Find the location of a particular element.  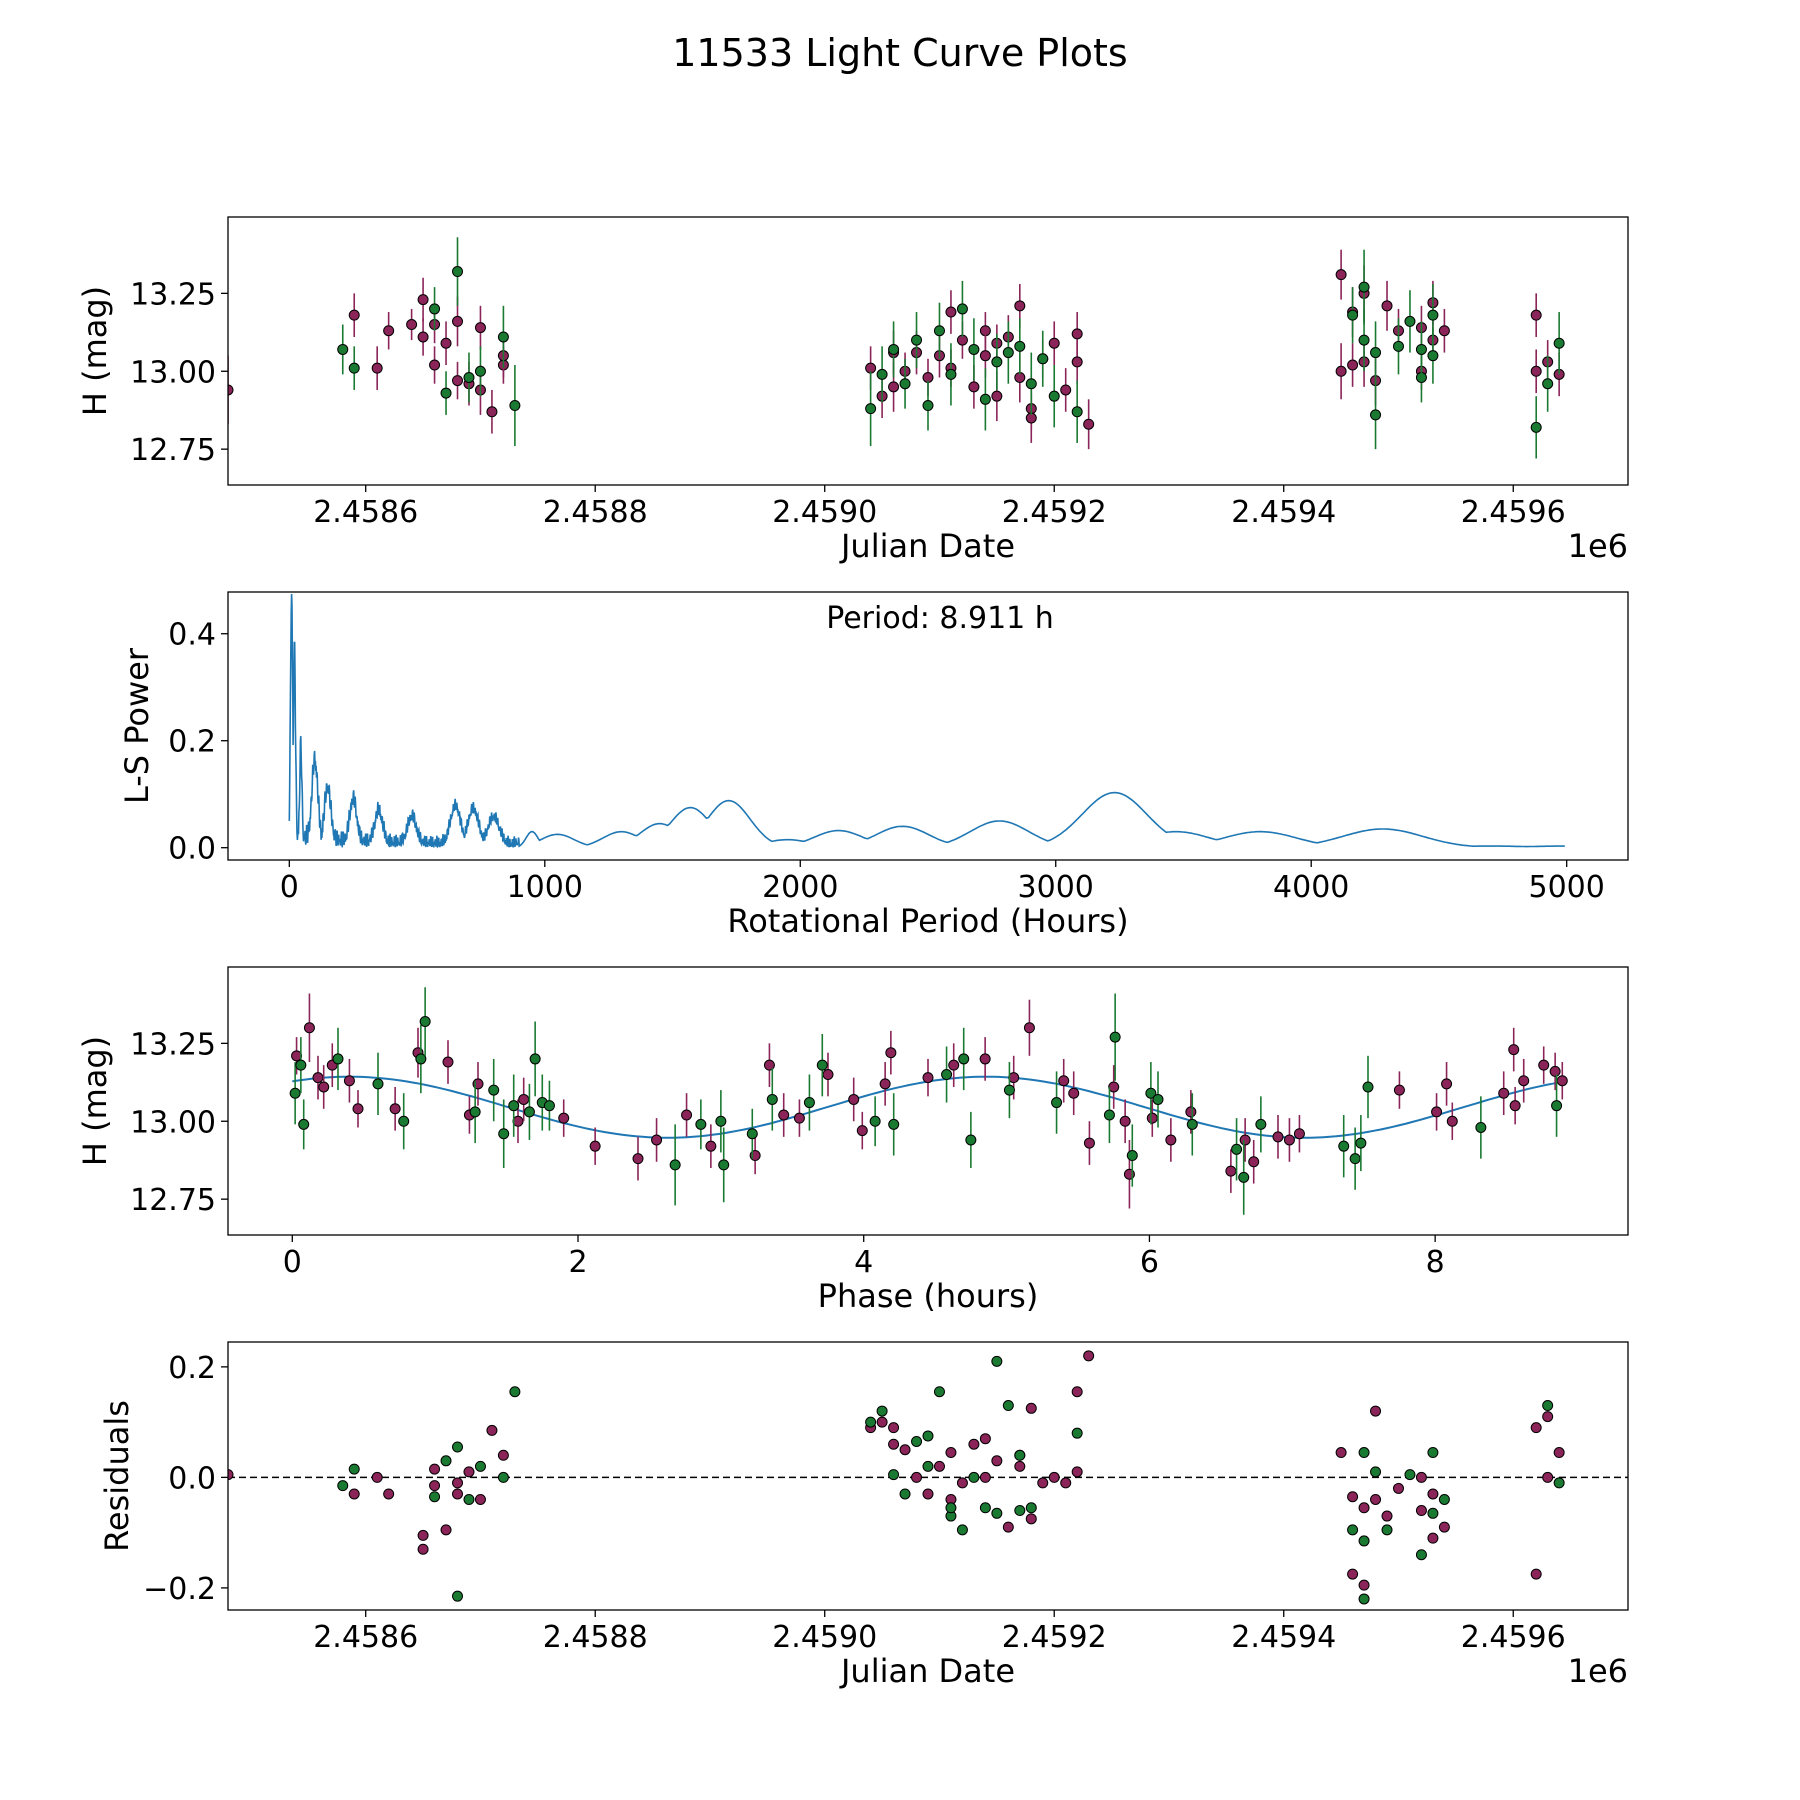

x-tick-label: 2.4588 is located at coordinates (595, 1637).